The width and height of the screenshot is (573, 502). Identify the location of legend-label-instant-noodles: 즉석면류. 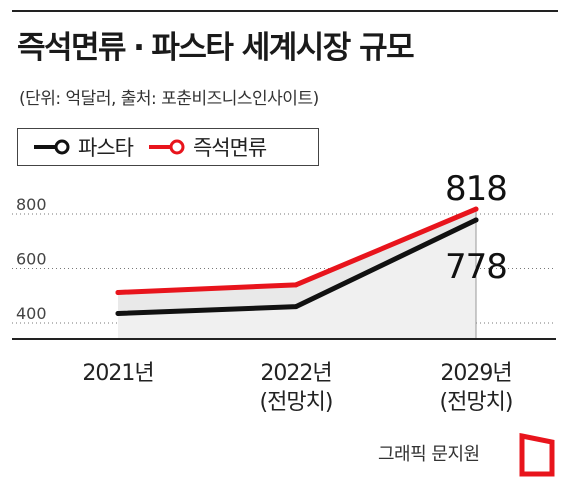
(229, 148).